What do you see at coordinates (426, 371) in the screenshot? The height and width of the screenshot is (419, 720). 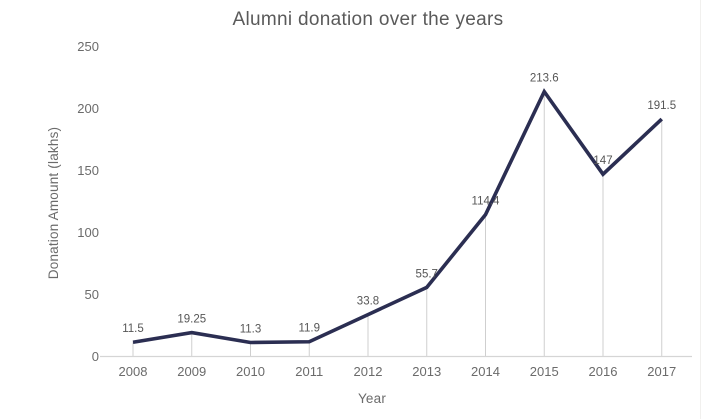 I see `x-tick-label: 2013` at bounding box center [426, 371].